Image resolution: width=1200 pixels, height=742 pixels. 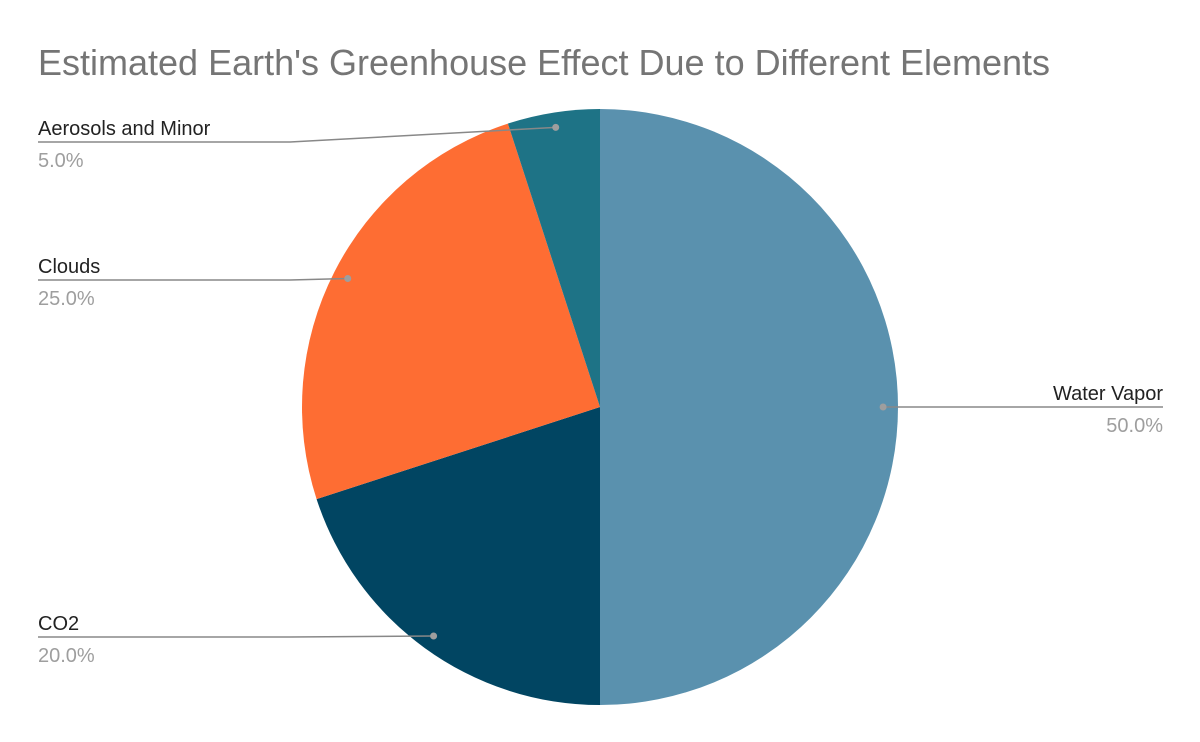 What do you see at coordinates (66, 299) in the screenshot?
I see `slice-percent-label: 25.0%` at bounding box center [66, 299].